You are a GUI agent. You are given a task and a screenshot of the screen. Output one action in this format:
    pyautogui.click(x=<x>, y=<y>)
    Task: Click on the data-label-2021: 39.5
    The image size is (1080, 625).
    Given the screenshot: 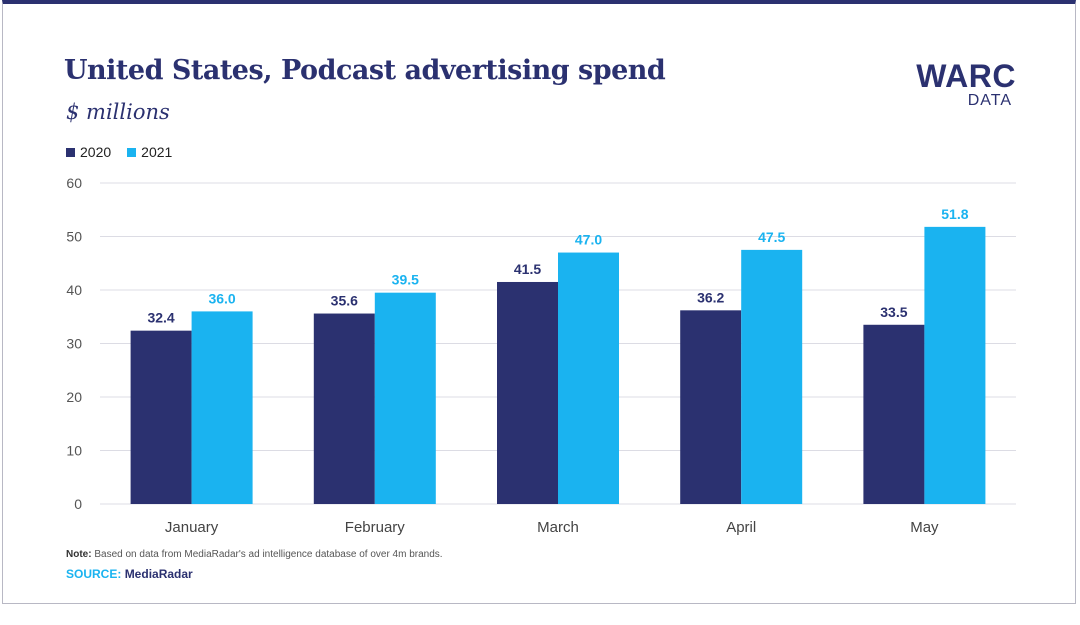 What is the action you would take?
    pyautogui.click(x=405, y=280)
    